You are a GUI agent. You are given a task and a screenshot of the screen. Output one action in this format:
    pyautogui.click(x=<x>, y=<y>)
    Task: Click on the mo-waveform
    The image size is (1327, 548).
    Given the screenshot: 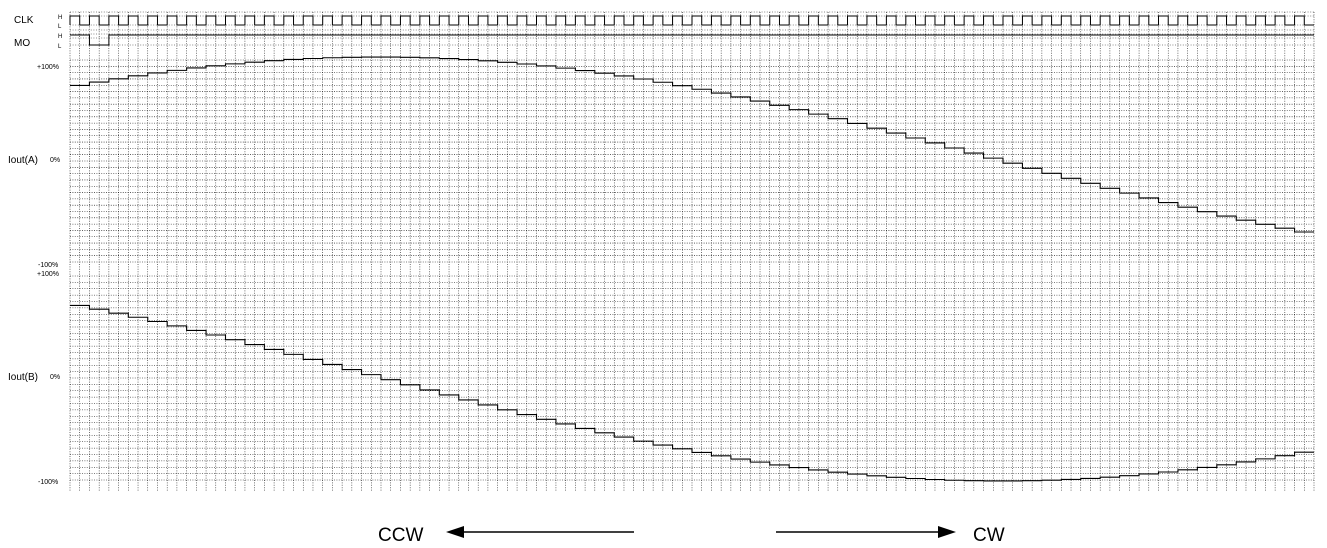 What is the action you would take?
    pyautogui.click(x=692, y=40)
    